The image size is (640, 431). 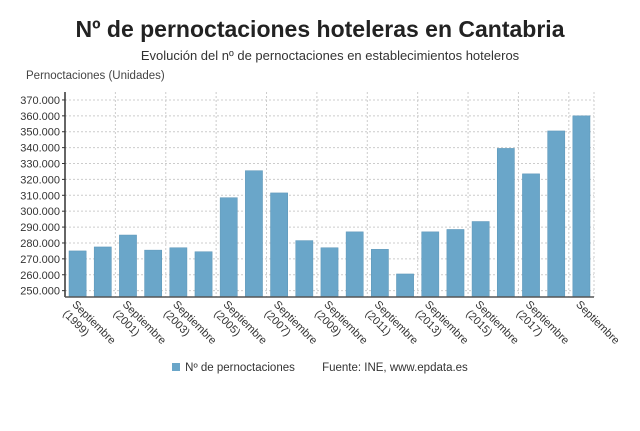 I want to click on x-tick-label: Septiembre, so click(x=597, y=323).